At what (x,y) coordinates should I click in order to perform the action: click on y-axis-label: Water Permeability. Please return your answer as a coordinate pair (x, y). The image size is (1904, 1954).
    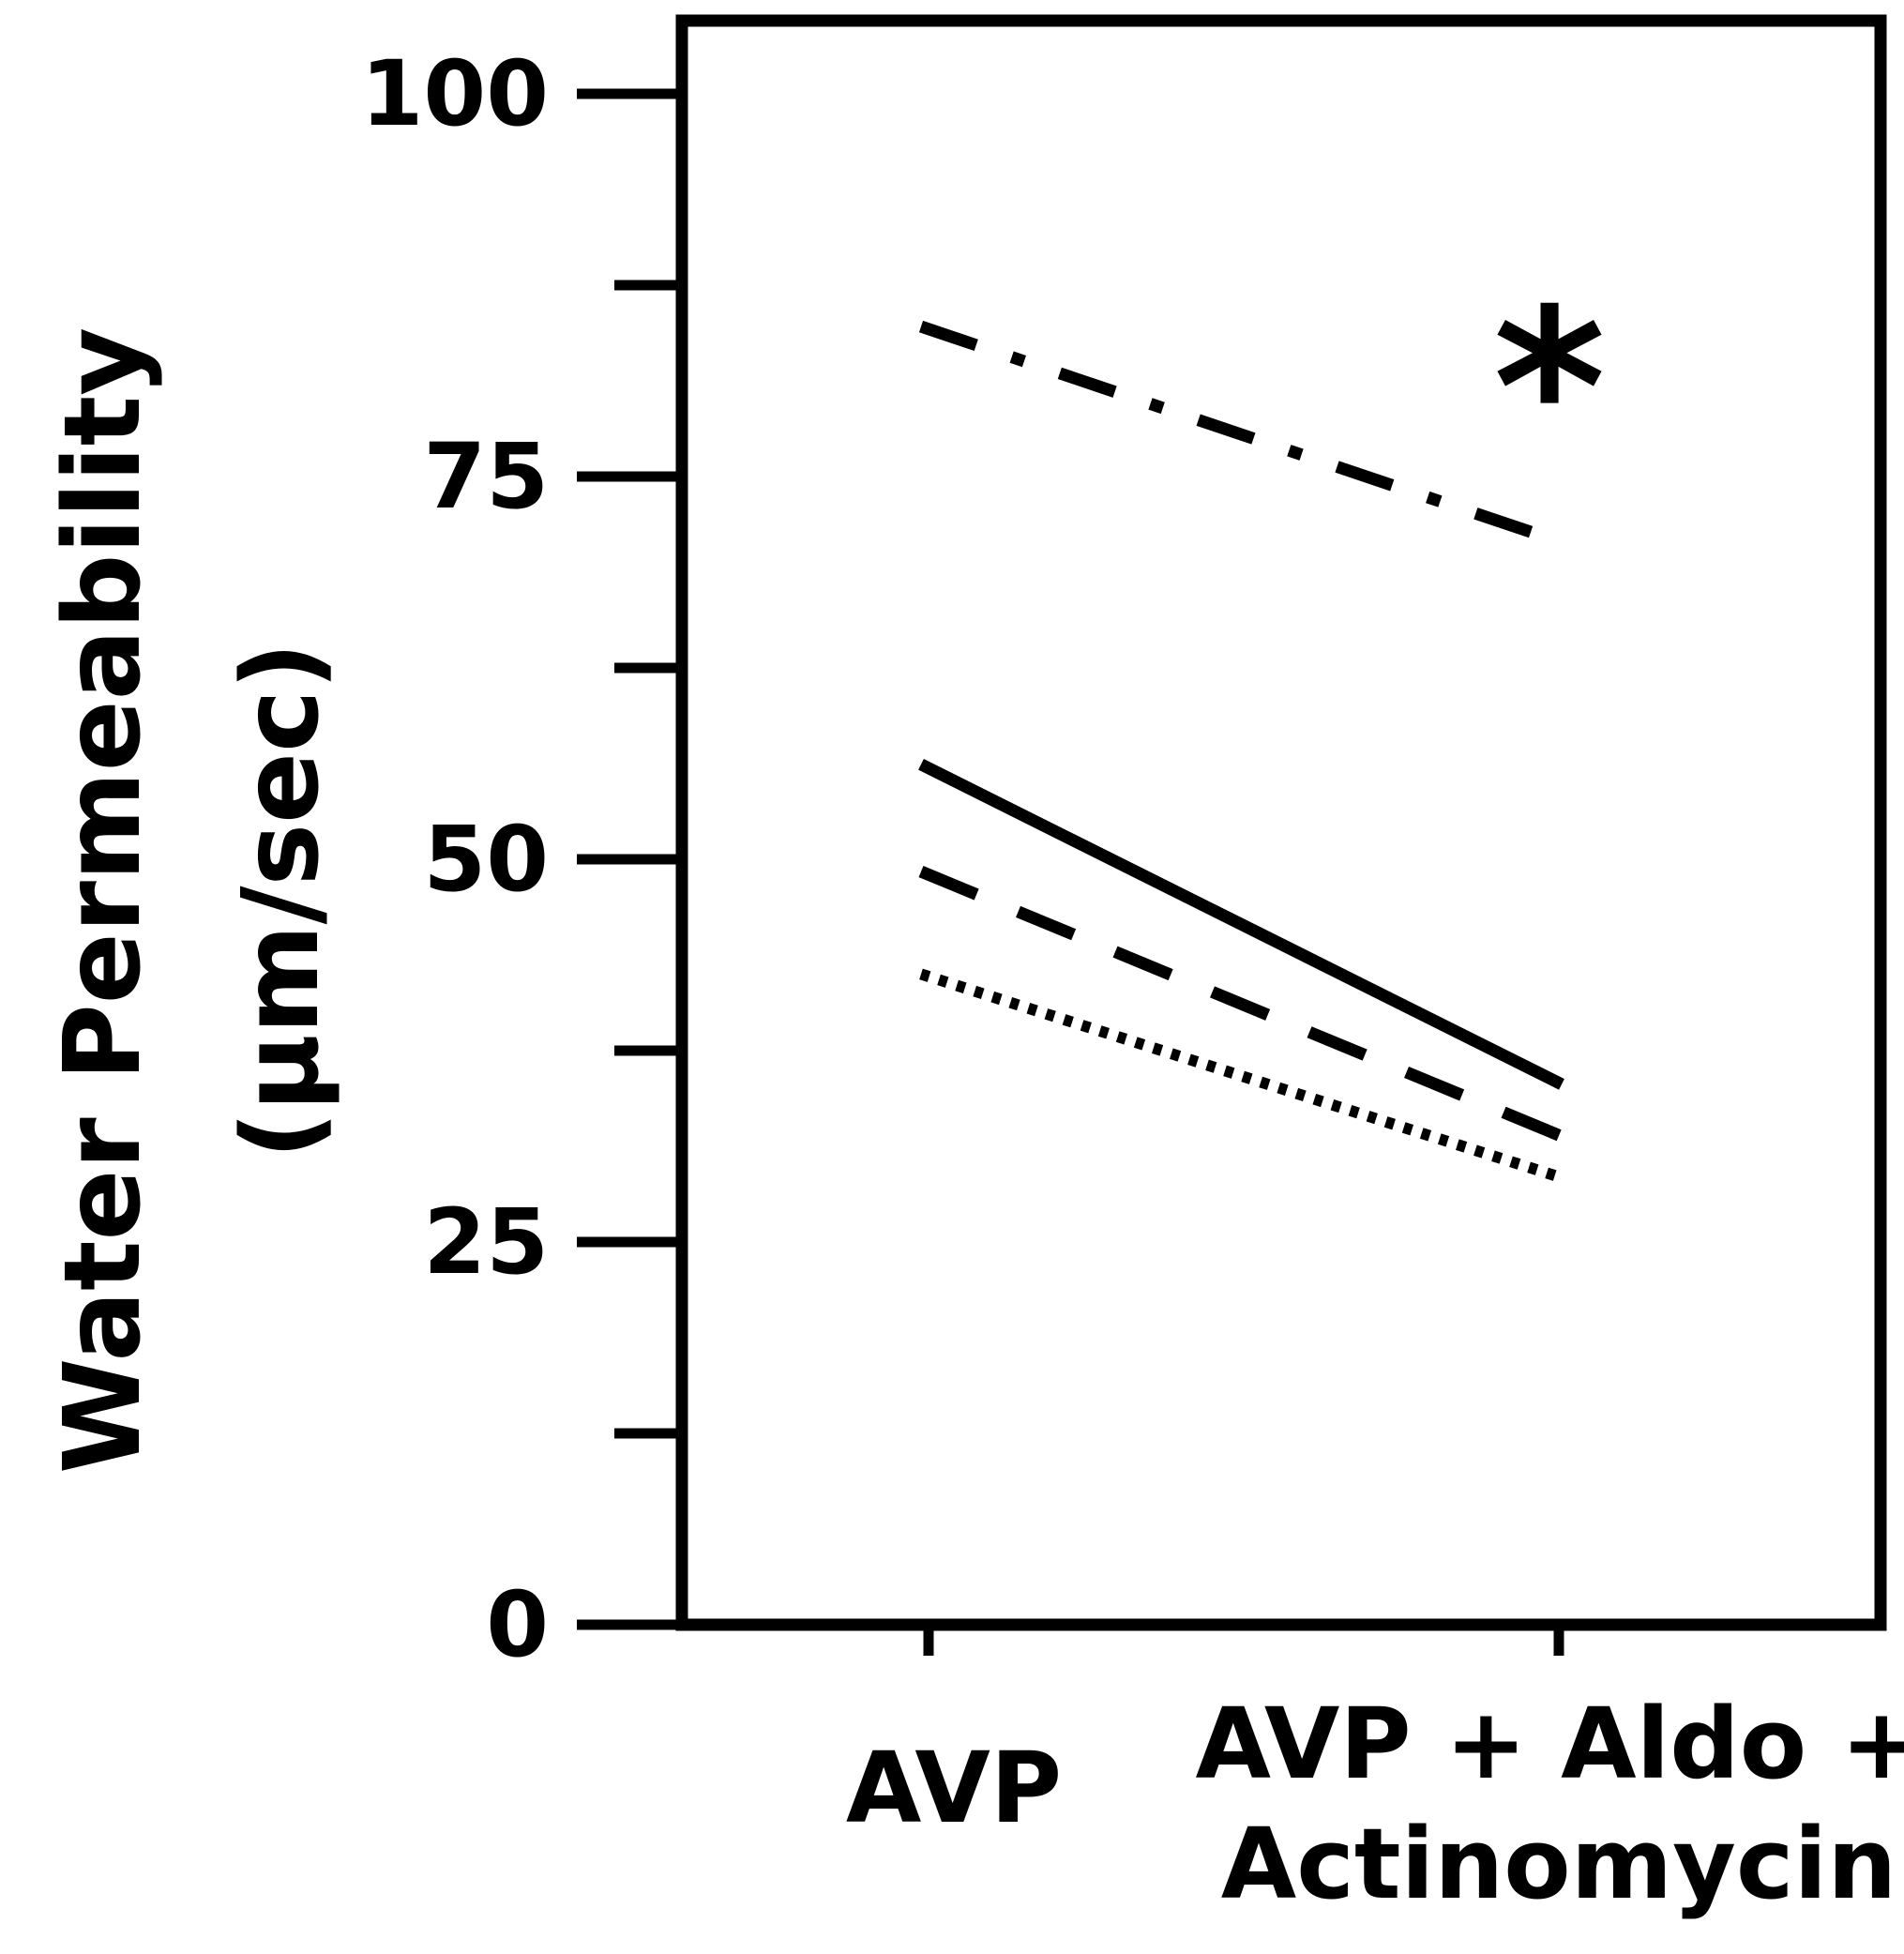
    Looking at the image, I should click on (103, 900).